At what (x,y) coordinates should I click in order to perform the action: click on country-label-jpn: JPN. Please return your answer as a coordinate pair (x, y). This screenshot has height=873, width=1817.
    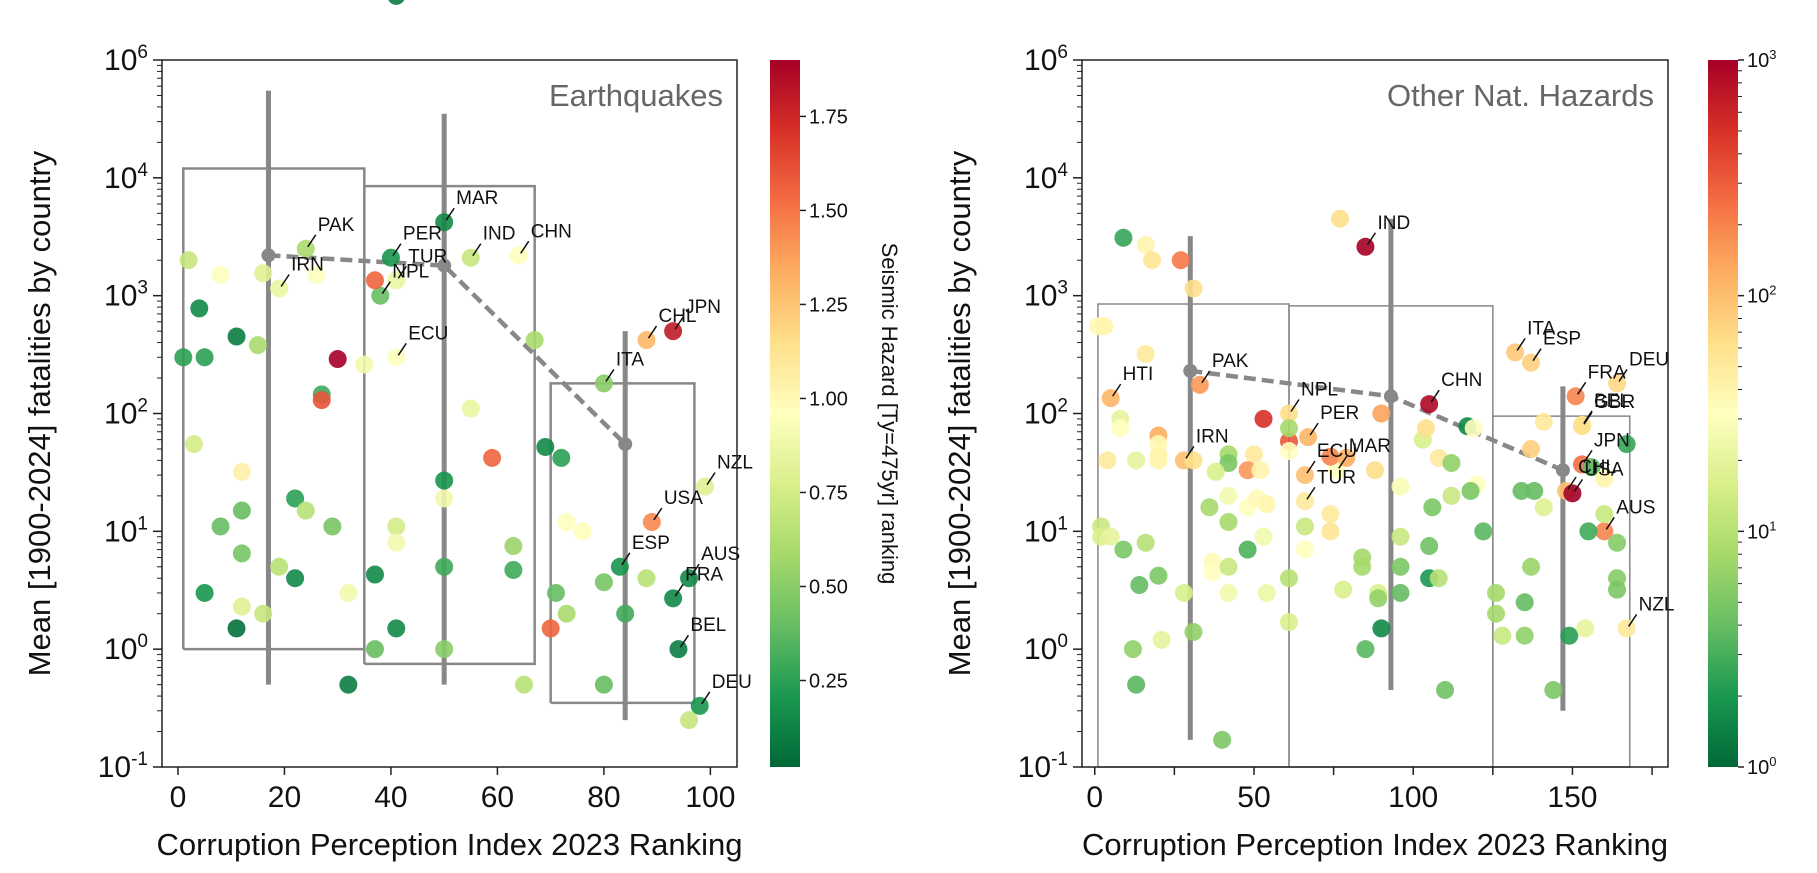
    Looking at the image, I should click on (1612, 440).